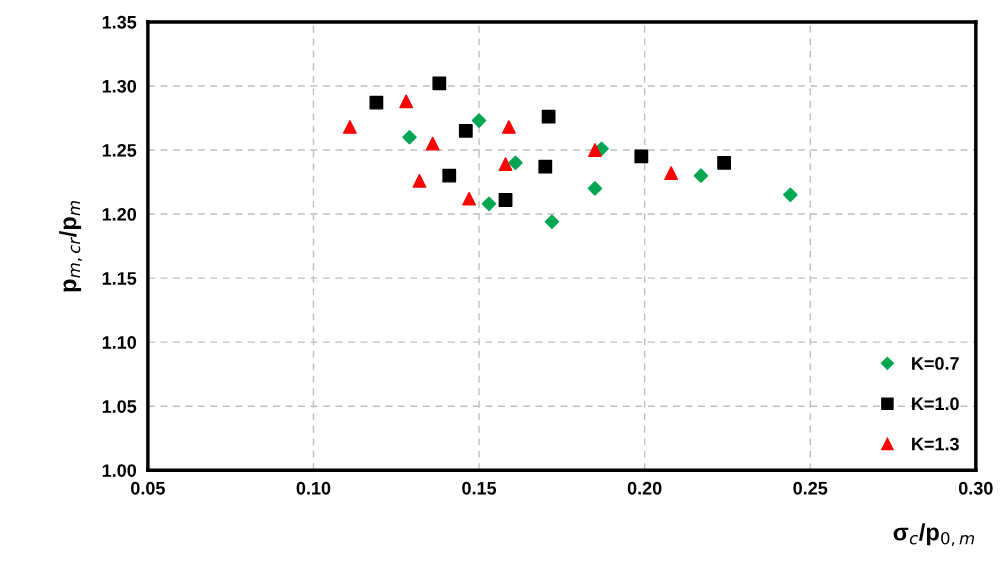  I want to click on x-tick-label: 0.10, so click(313, 488).